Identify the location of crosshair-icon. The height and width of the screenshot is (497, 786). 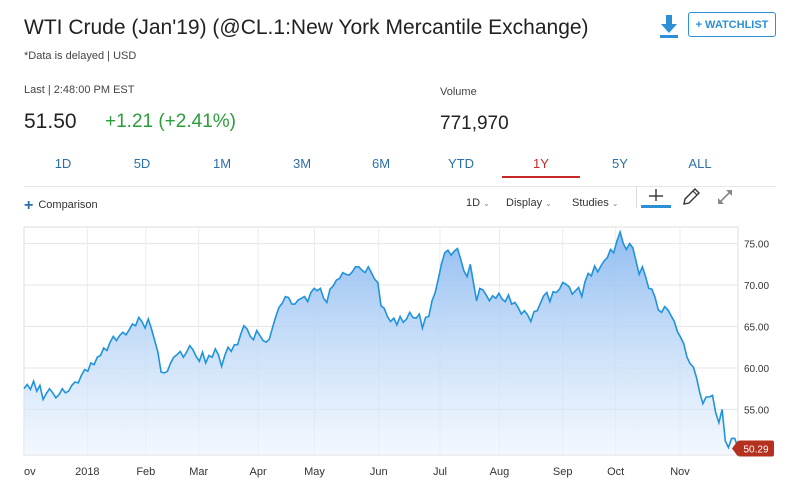
(656, 197).